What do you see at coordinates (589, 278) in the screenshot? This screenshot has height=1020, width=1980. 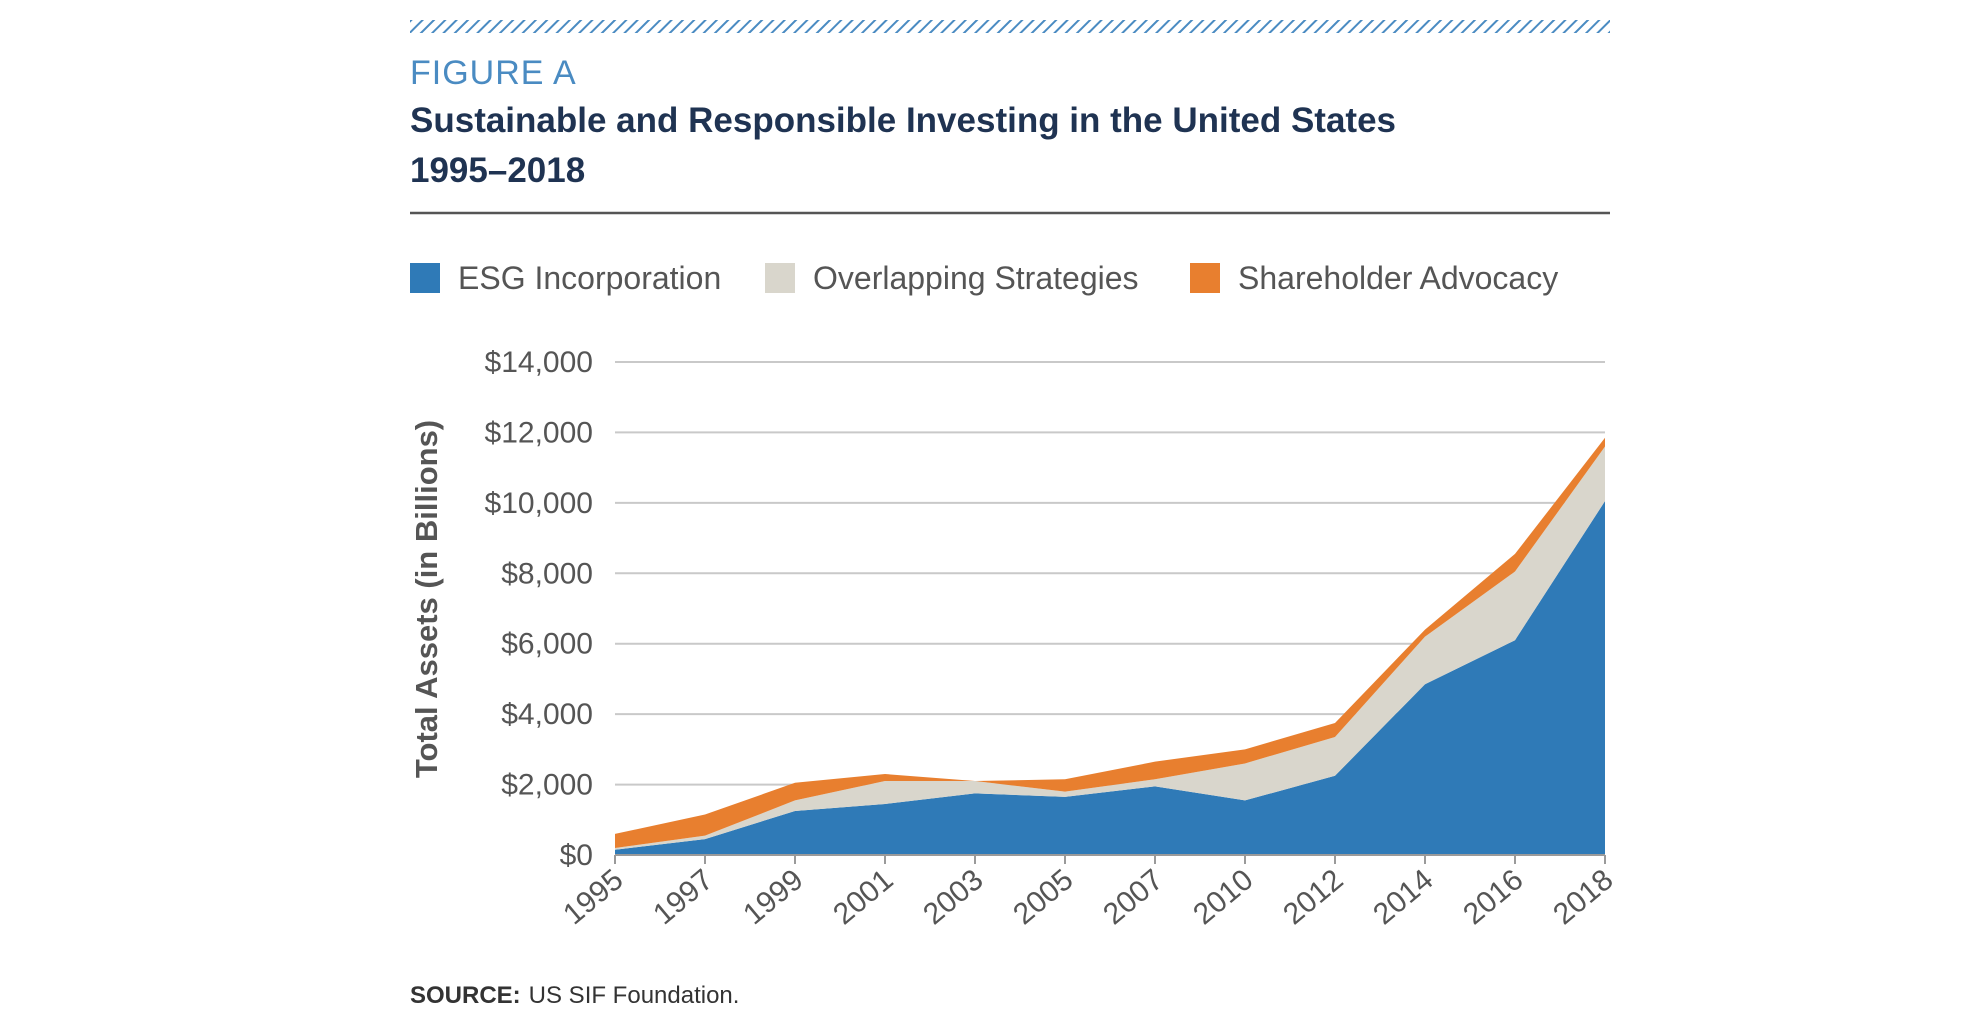 I see `legend-label: ESG Incorporation` at bounding box center [589, 278].